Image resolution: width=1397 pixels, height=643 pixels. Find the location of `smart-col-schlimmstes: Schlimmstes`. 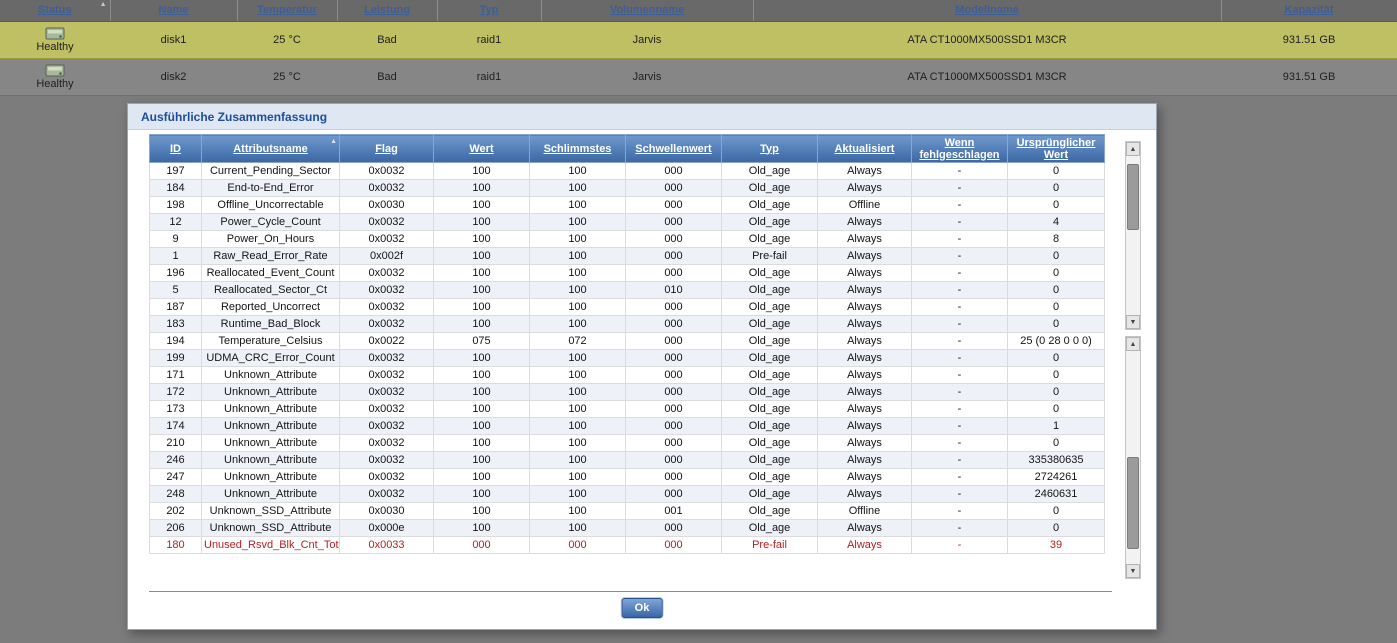

smart-col-schlimmstes: Schlimmstes is located at coordinates (577, 148).